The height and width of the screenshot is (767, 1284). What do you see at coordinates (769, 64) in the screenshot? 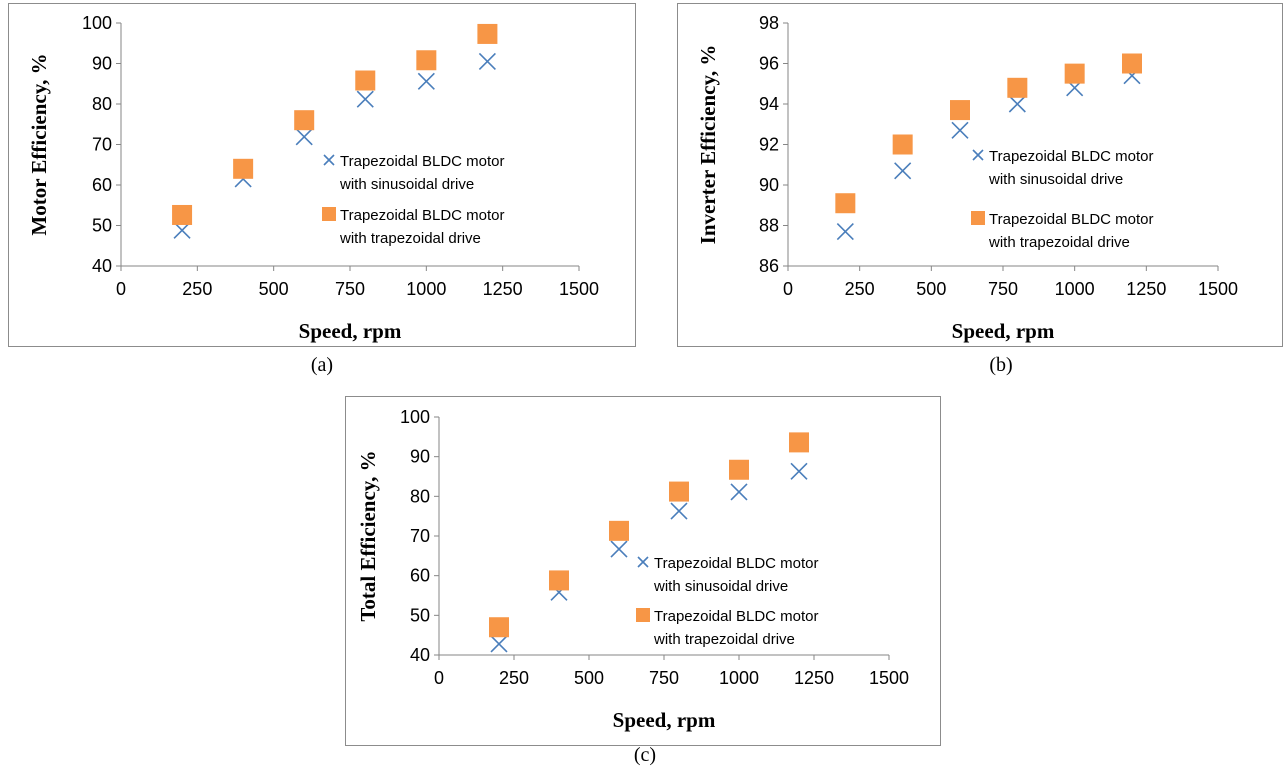
I see `chart-b-y-tick-label: 96` at bounding box center [769, 64].